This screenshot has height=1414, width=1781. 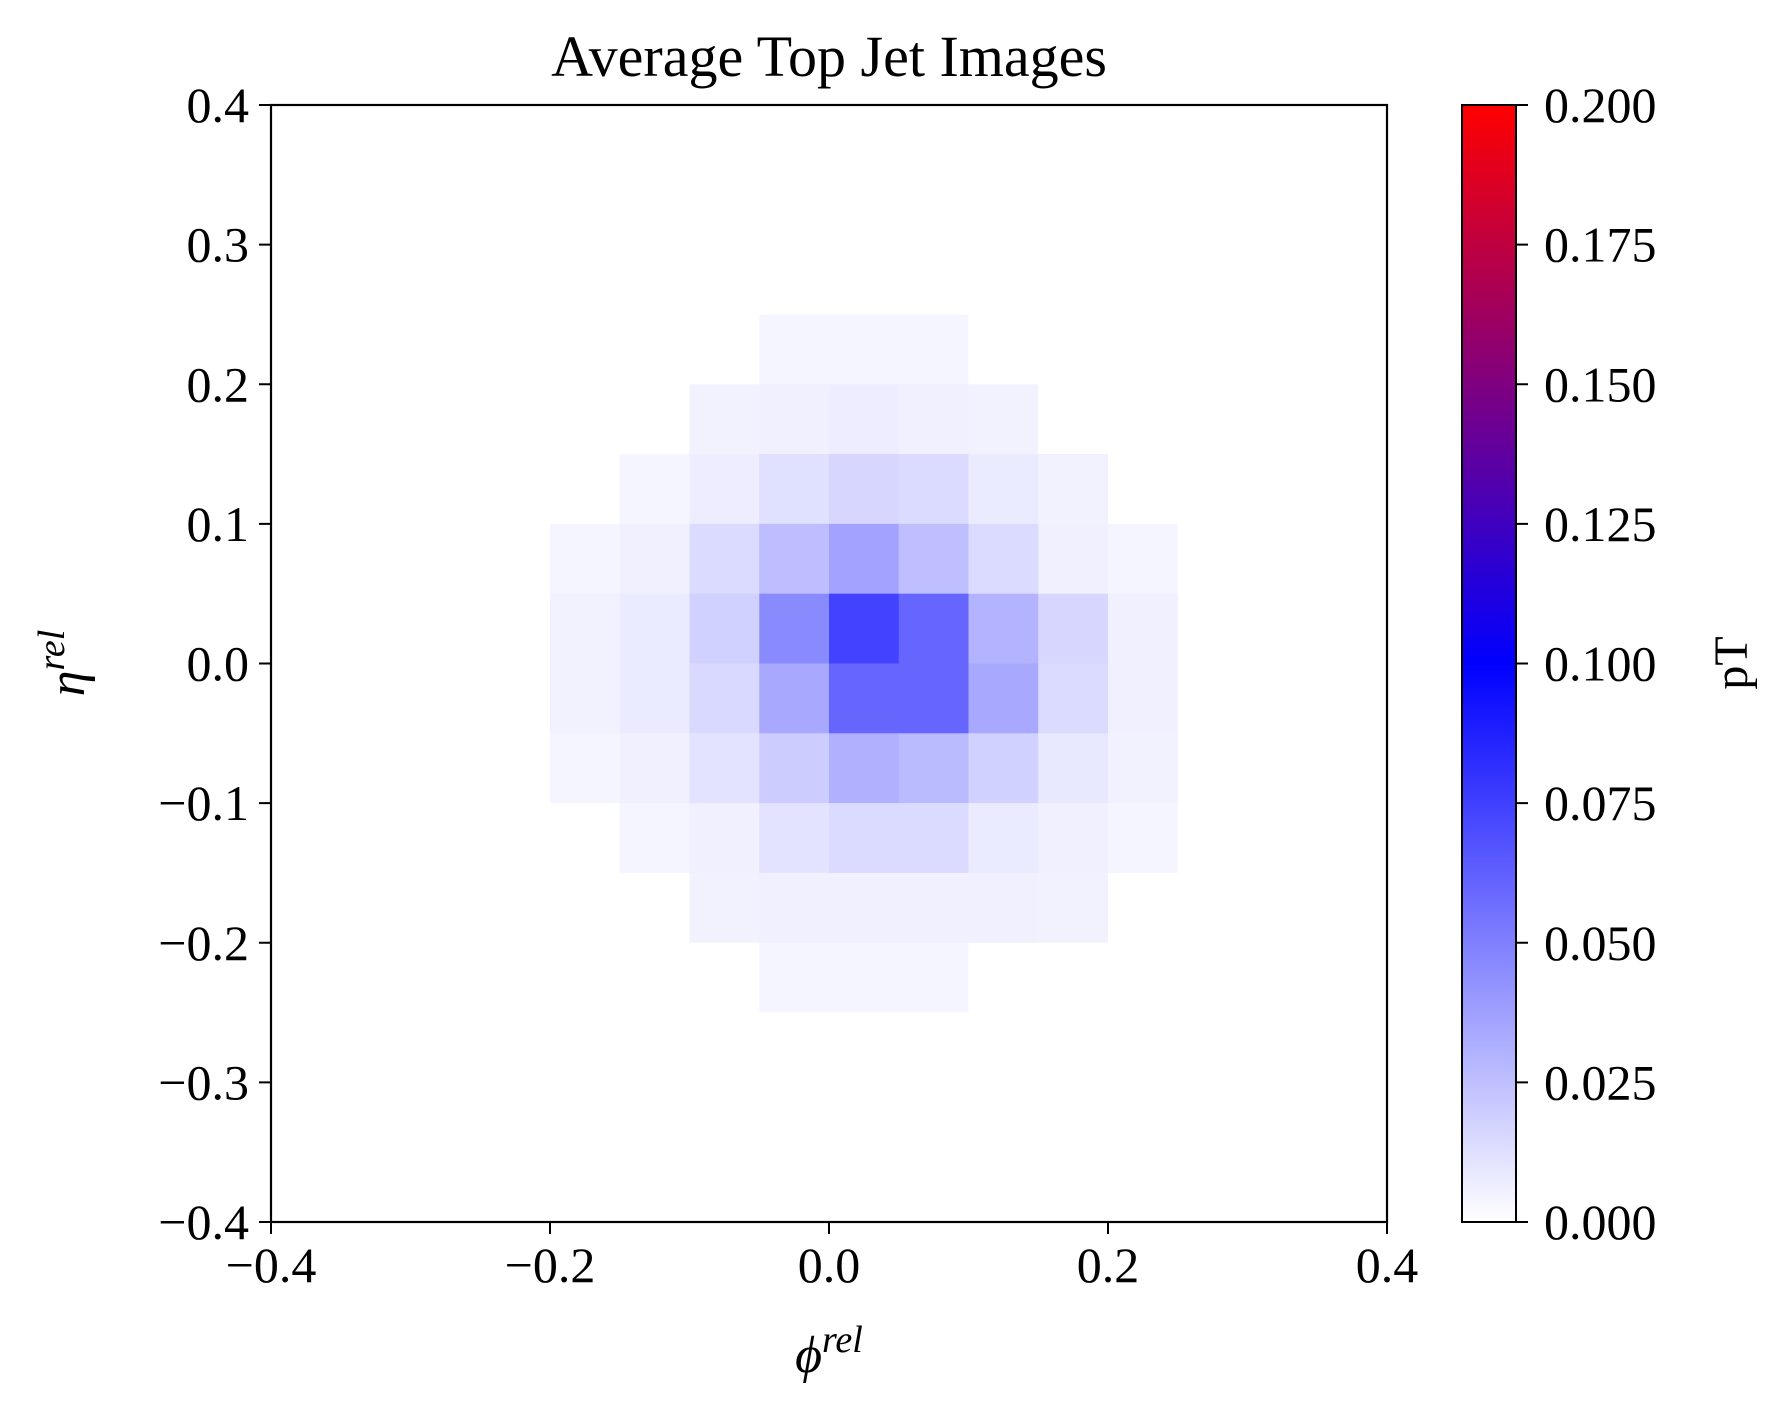 I want to click on colorbar-tick-label: 0.050, so click(x=1600, y=943).